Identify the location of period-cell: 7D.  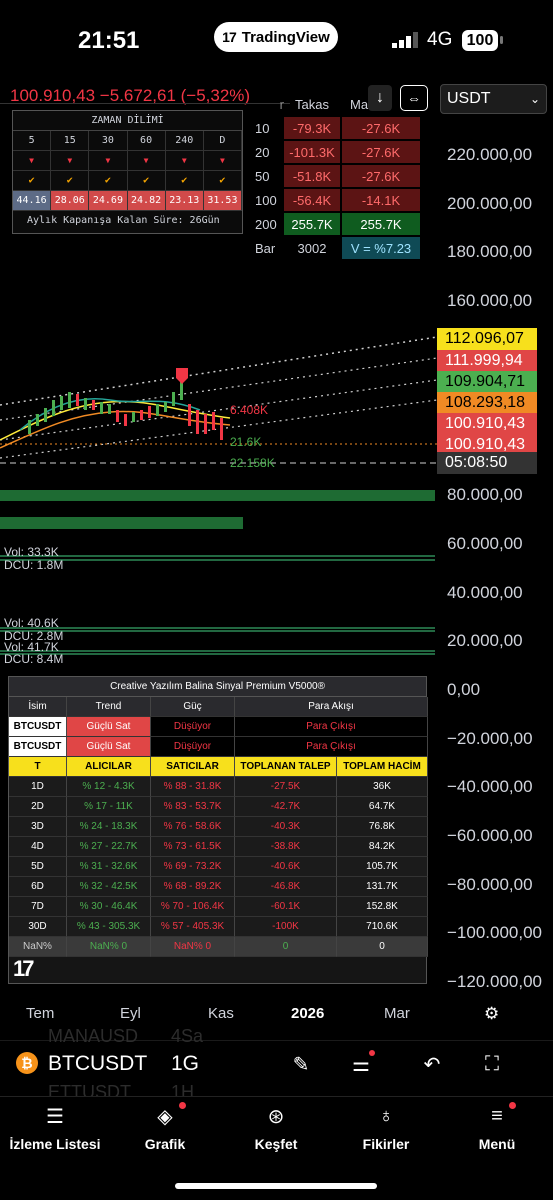
(38, 907).